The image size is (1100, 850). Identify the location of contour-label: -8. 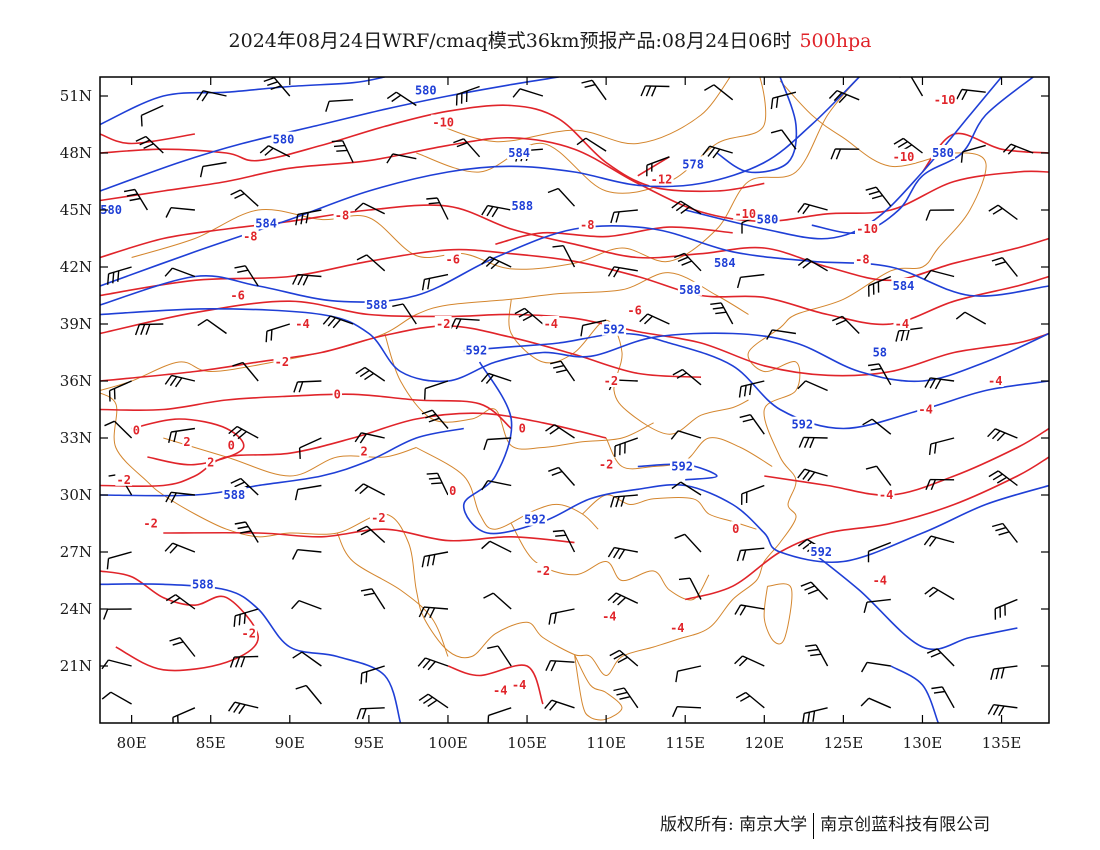
(250, 236).